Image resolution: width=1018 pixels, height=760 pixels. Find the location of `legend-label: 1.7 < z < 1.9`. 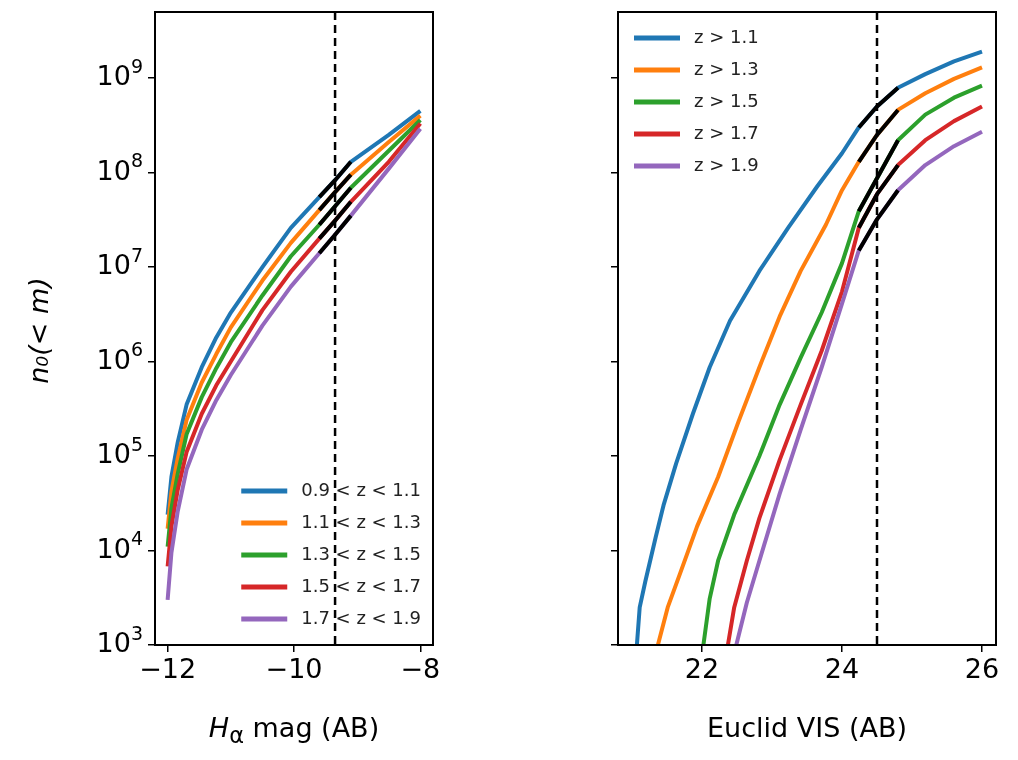

legend-label: 1.7 < z < 1.9 is located at coordinates (361, 617).